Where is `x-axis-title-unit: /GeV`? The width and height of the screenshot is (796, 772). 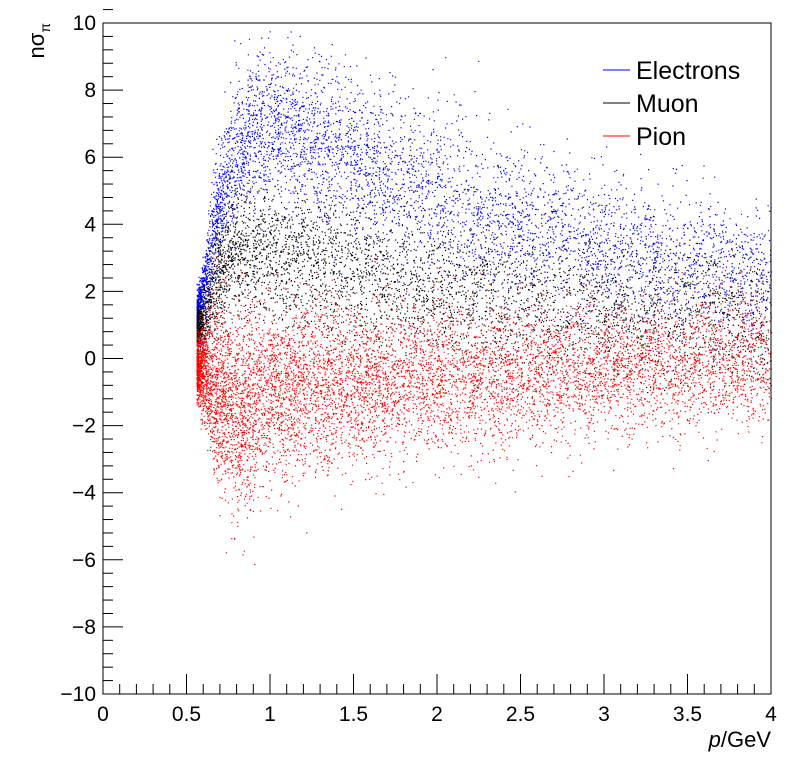 x-axis-title-unit: /GeV is located at coordinates (746, 739).